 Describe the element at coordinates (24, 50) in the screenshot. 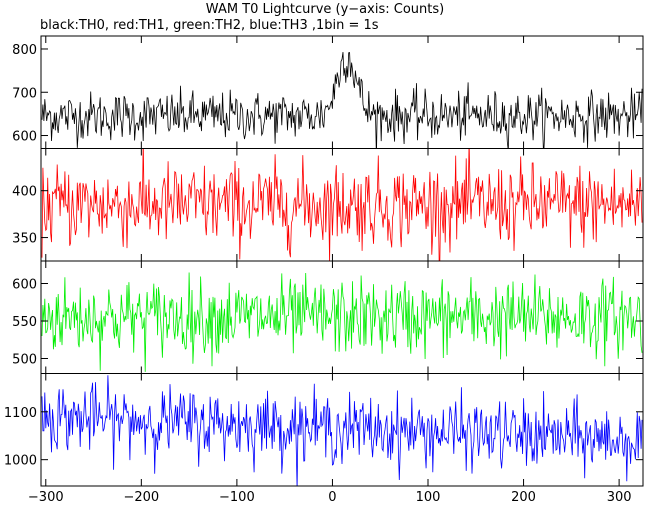

I see `y-tick-label: 800` at that location.